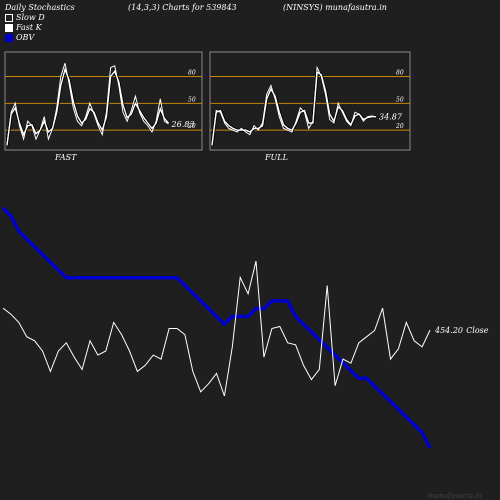 This screenshot has height=500, width=500. Describe the element at coordinates (455, 496) in the screenshot. I see `footer-watermark: munafasutra.in` at that location.